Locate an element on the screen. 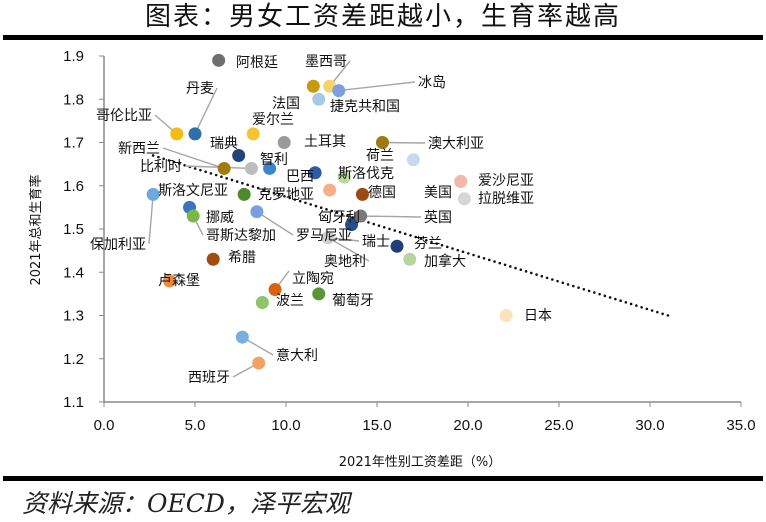 The height and width of the screenshot is (522, 766). point-label: 罗马尼亚 is located at coordinates (324, 236).